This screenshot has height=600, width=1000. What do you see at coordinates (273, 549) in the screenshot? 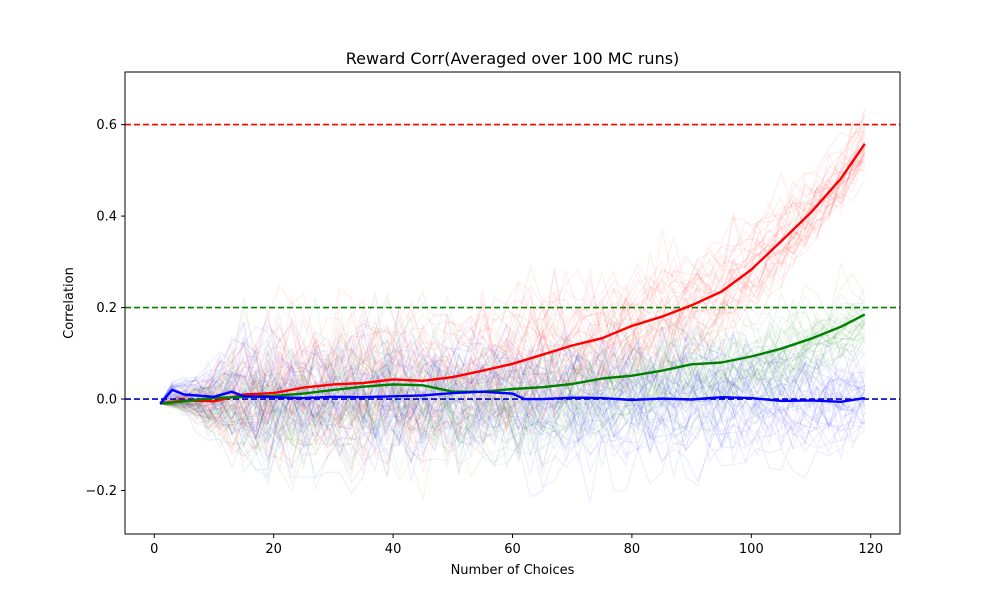
I see `x-tick-label: 20` at bounding box center [273, 549].